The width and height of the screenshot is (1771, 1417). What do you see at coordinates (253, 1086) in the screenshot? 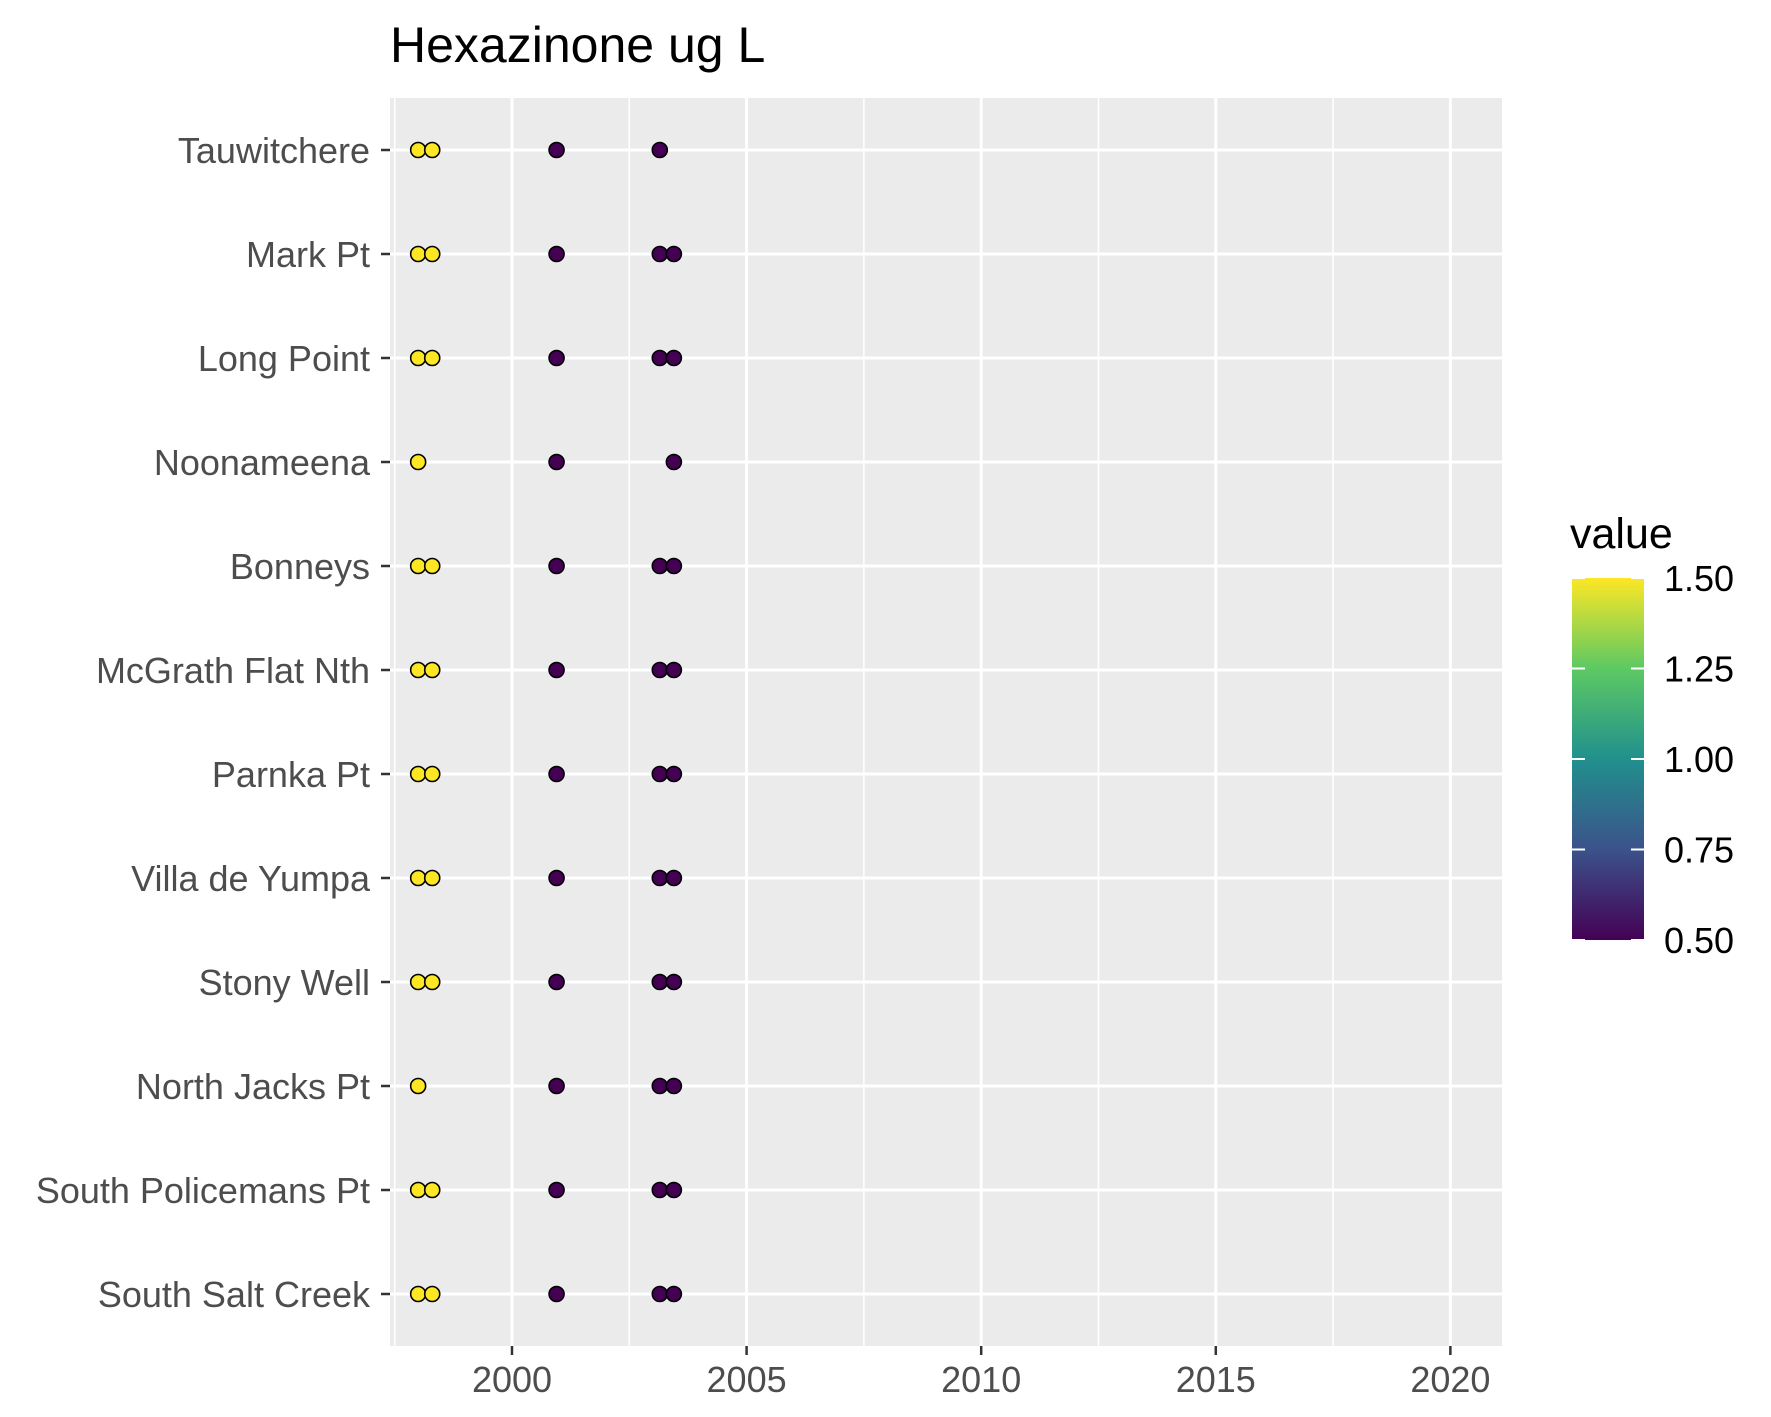
I see `y-tick-label: North Jacks Pt` at bounding box center [253, 1086].